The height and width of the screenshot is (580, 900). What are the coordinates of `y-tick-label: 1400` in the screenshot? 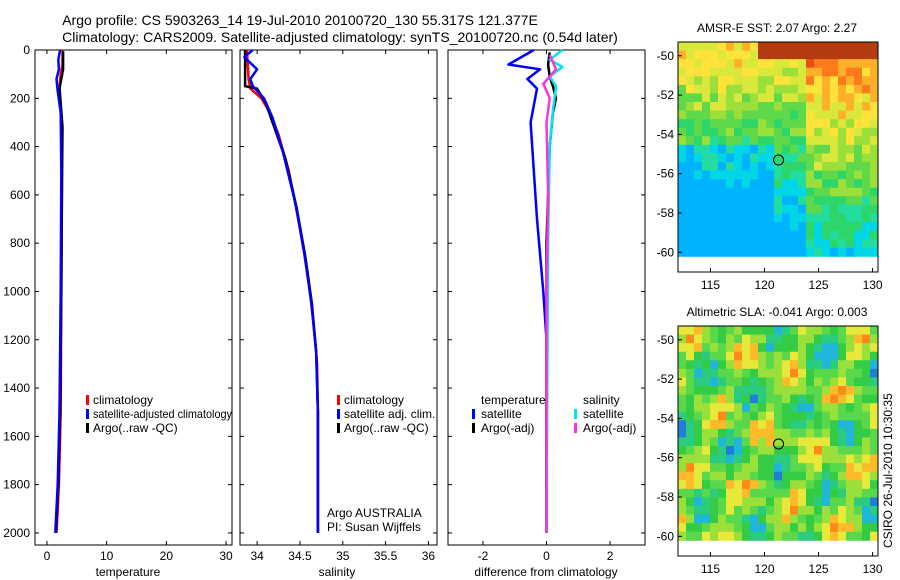 It's located at (16, 388).